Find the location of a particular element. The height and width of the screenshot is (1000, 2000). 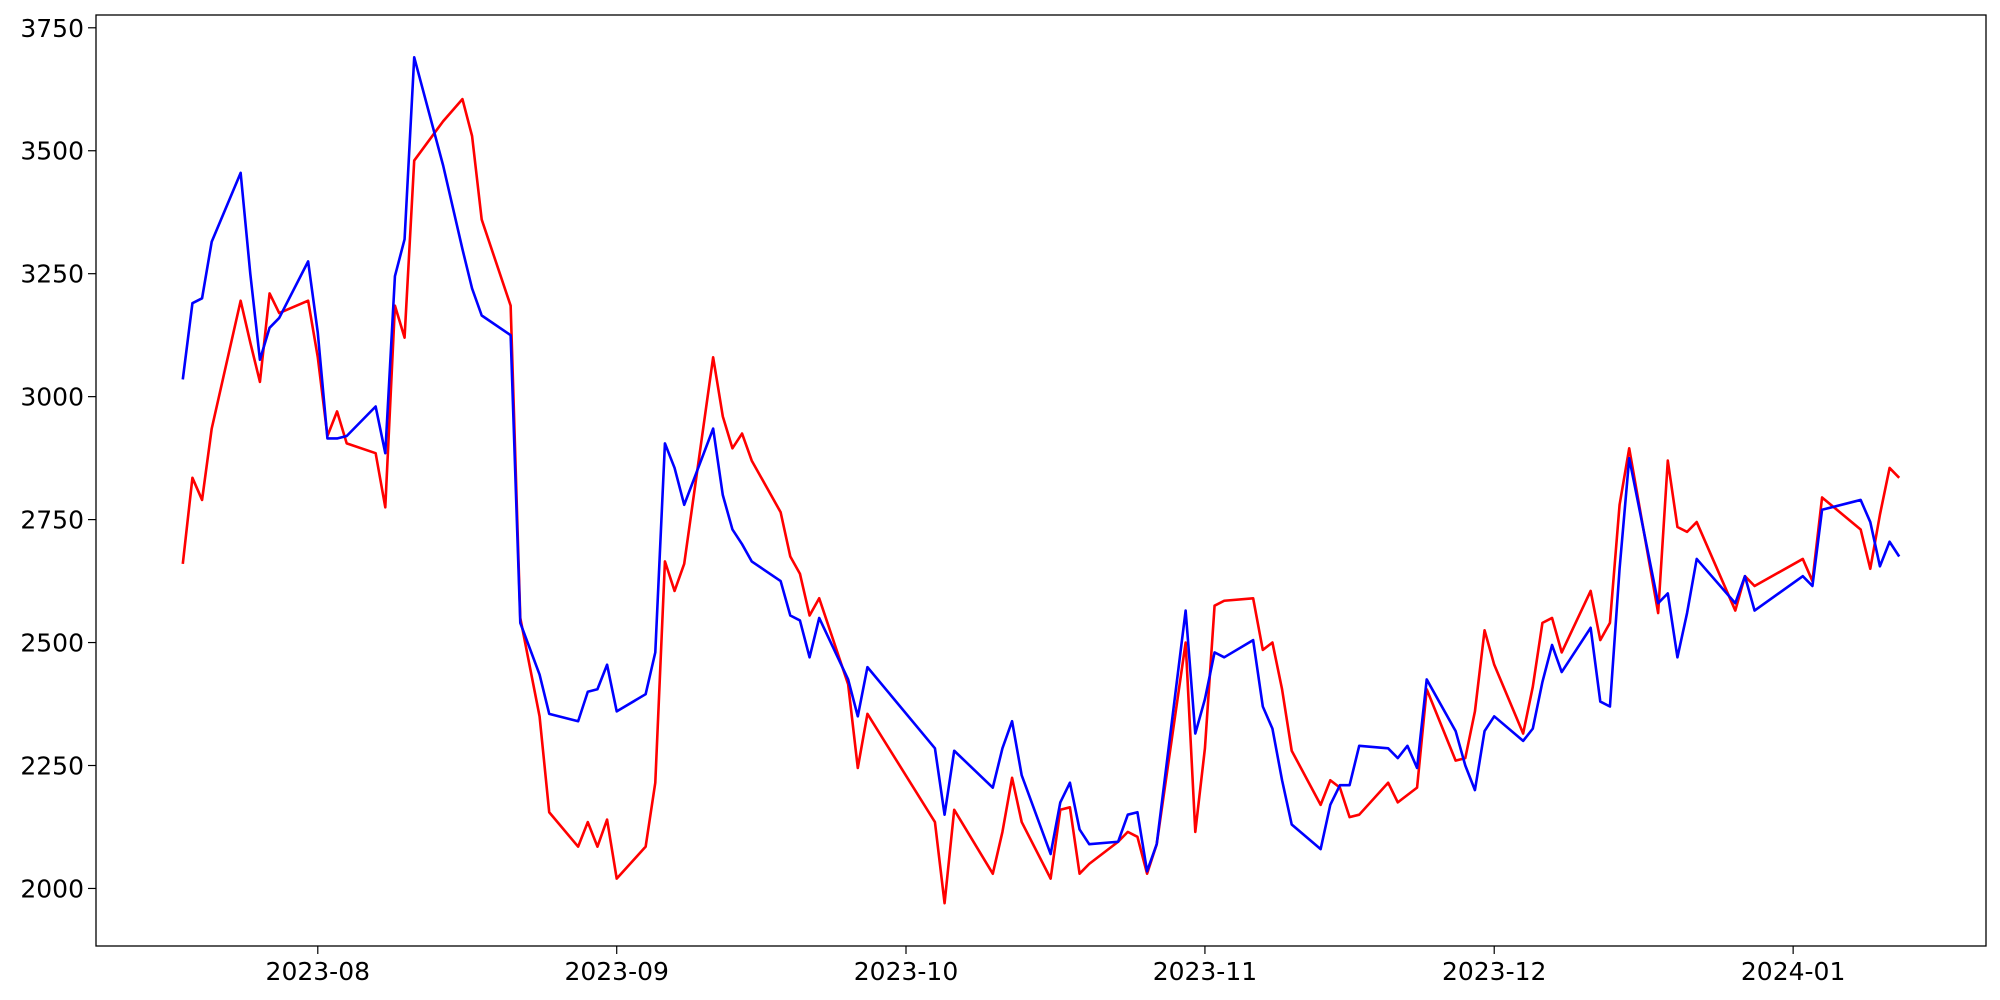

y-tick-label: 2250 is located at coordinates (52, 766).